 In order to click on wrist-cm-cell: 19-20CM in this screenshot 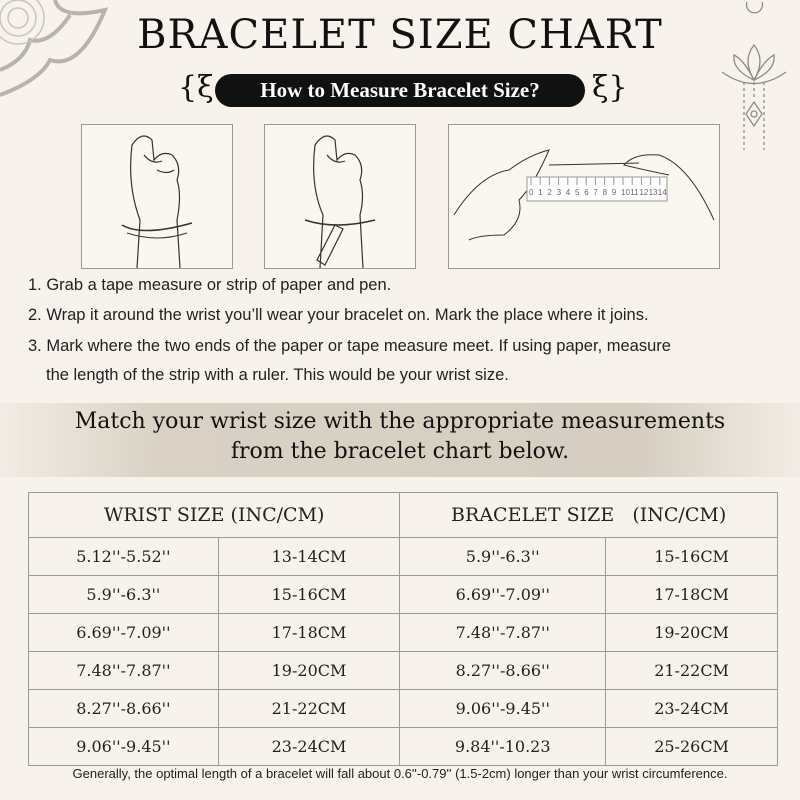, I will do `click(309, 670)`.